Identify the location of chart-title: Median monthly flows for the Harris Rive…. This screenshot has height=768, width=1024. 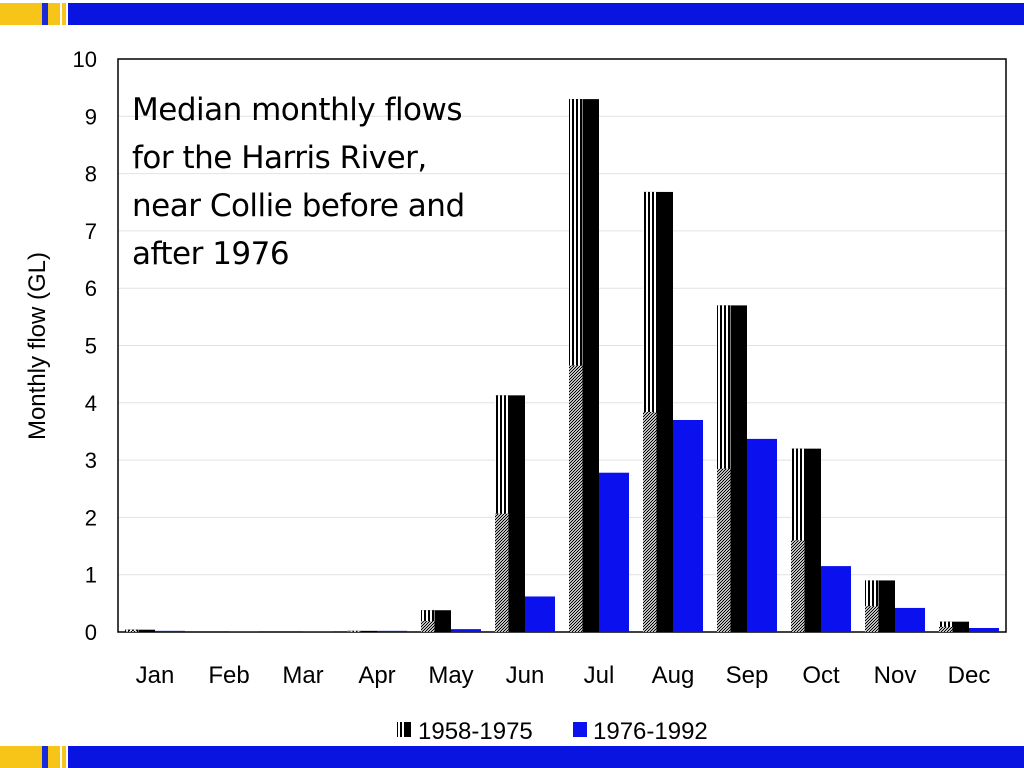
(332, 182).